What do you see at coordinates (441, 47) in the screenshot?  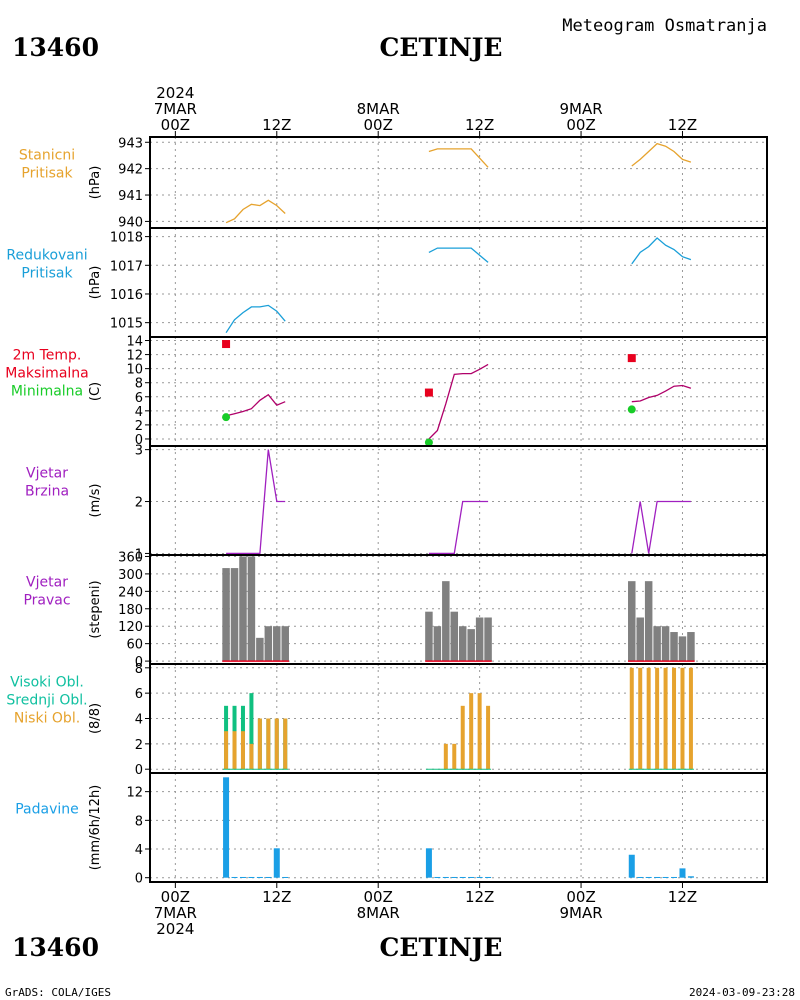 I see `station-name-top: CETINJE` at bounding box center [441, 47].